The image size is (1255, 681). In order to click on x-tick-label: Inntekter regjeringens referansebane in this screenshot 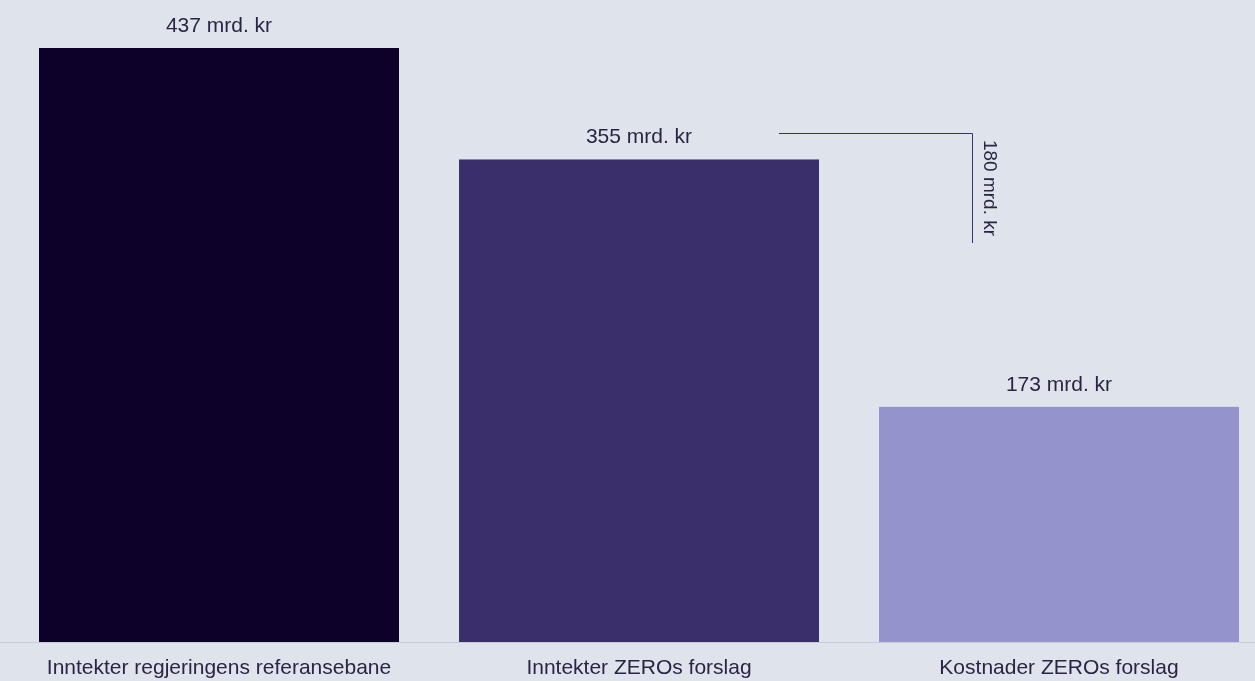, I will do `click(219, 666)`.